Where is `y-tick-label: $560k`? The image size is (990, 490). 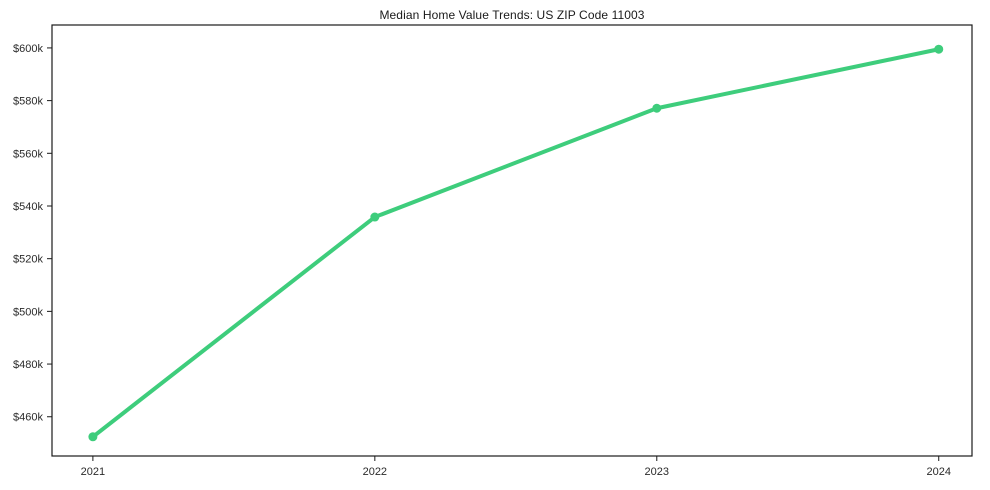 y-tick-label: $560k is located at coordinates (28, 154).